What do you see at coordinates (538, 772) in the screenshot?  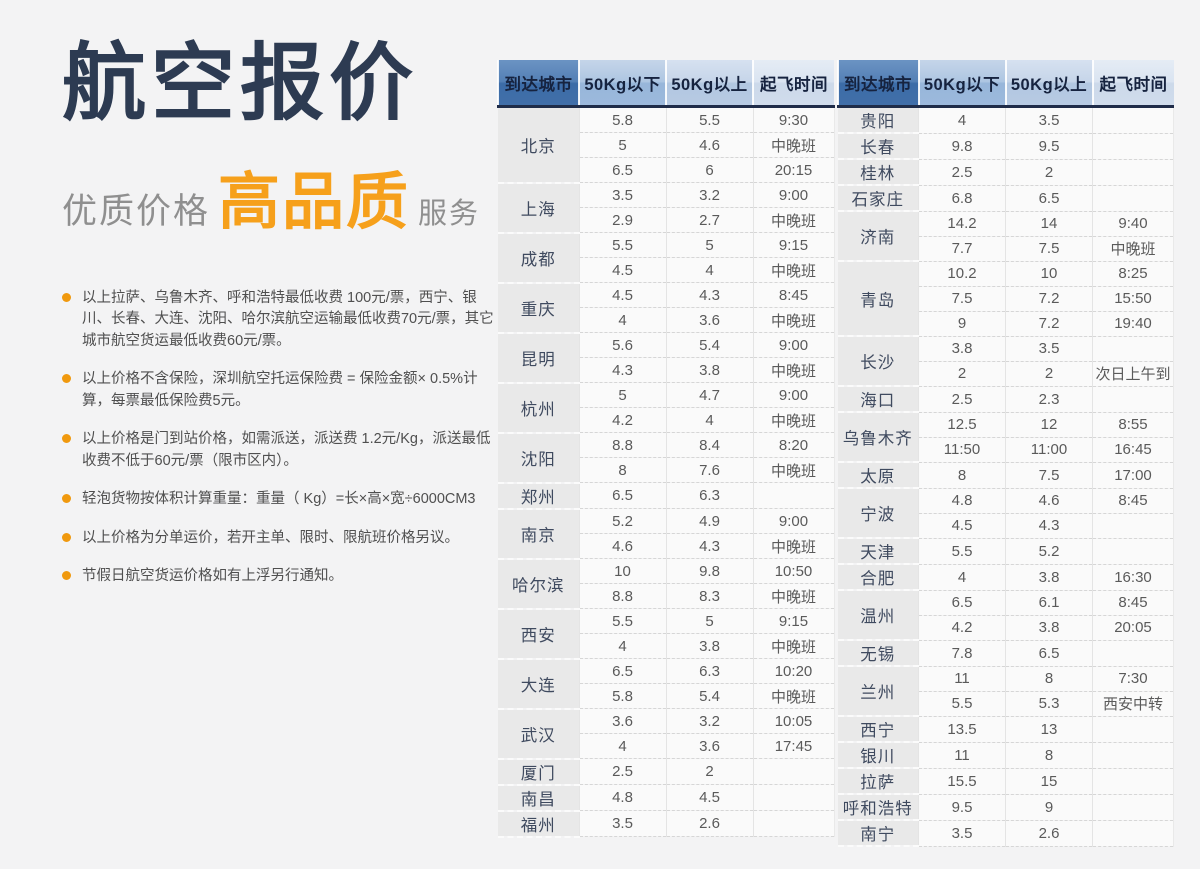 I see `city-cell: 厦门` at bounding box center [538, 772].